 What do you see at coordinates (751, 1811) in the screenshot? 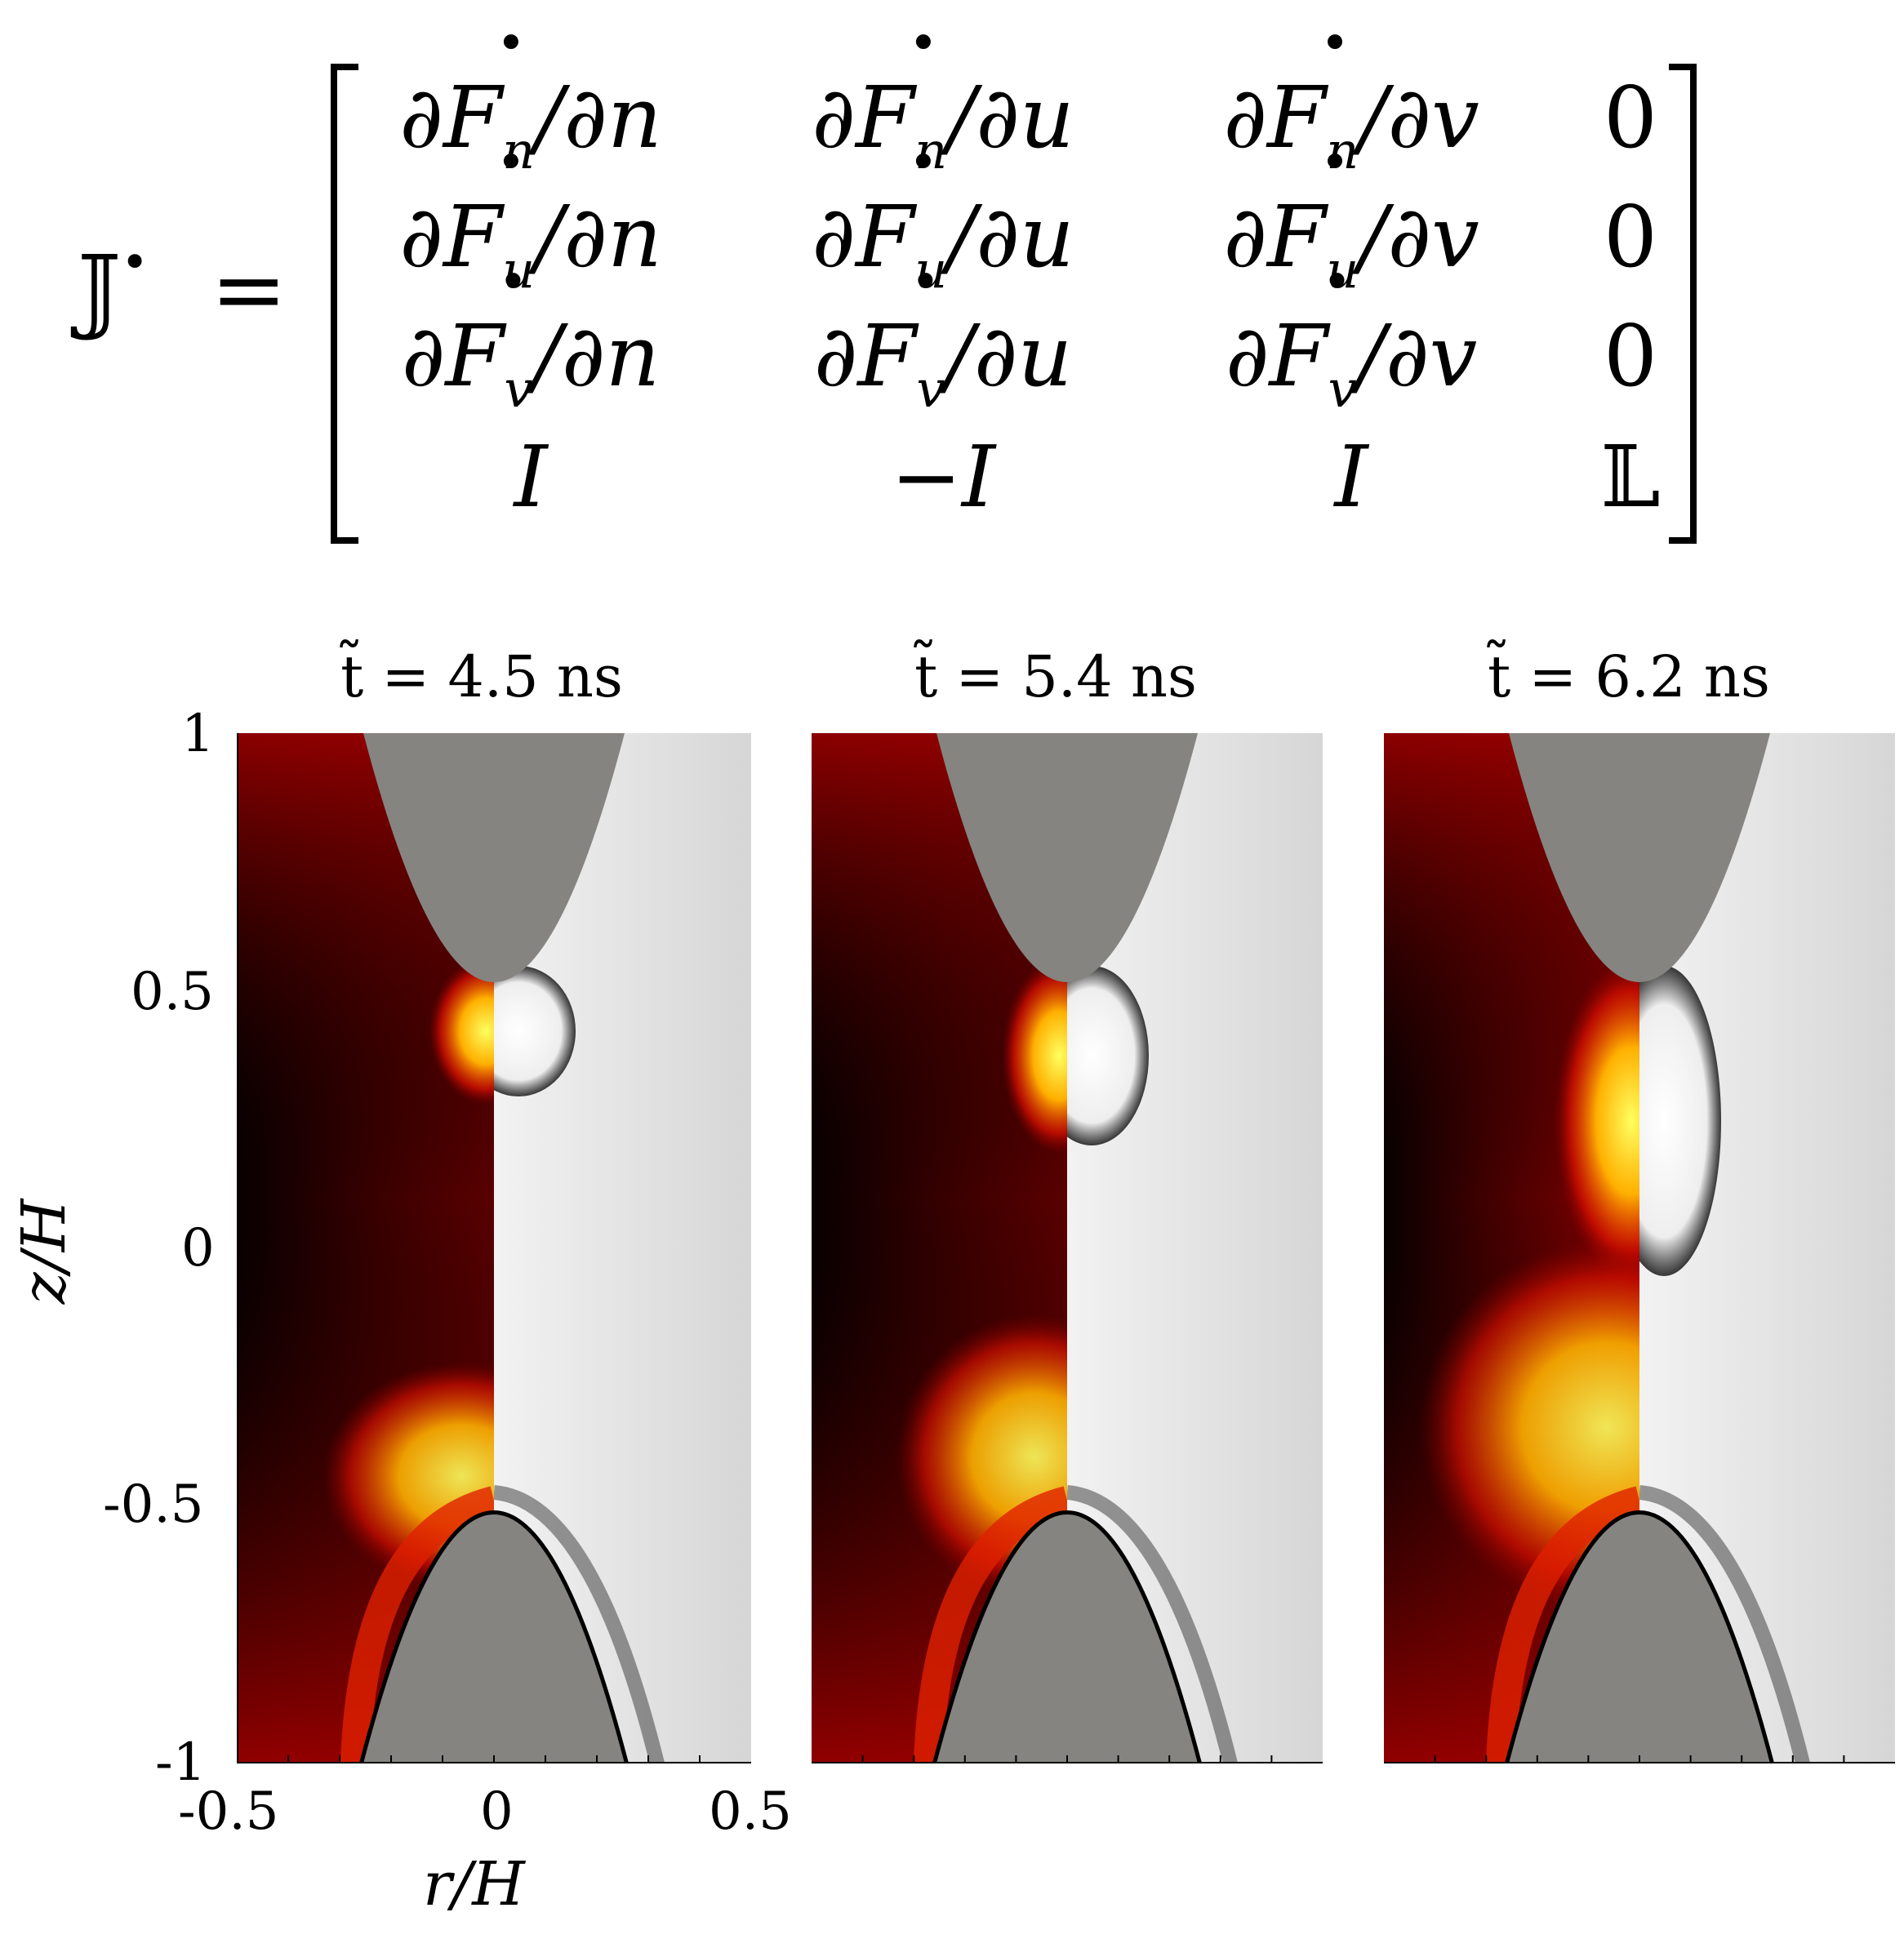
I see `x-tick-0.5: 0.5` at bounding box center [751, 1811].